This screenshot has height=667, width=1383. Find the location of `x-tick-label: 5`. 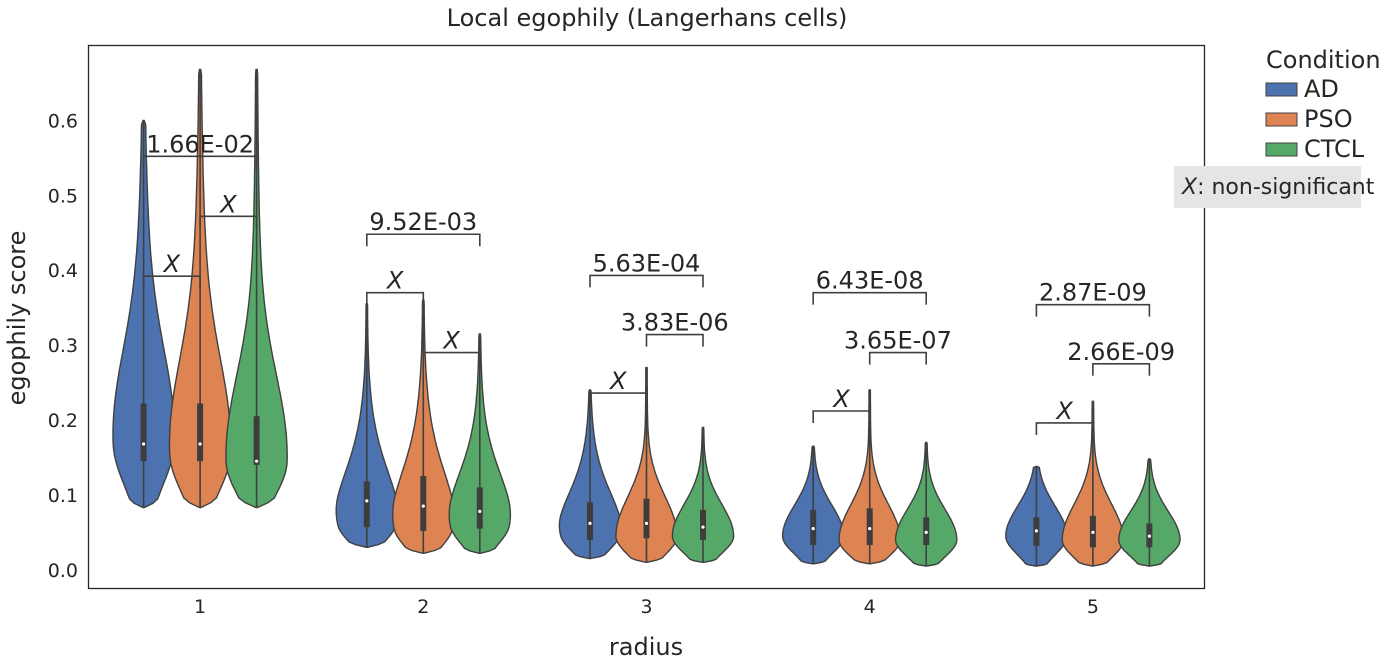

x-tick-label: 5 is located at coordinates (1093, 607).